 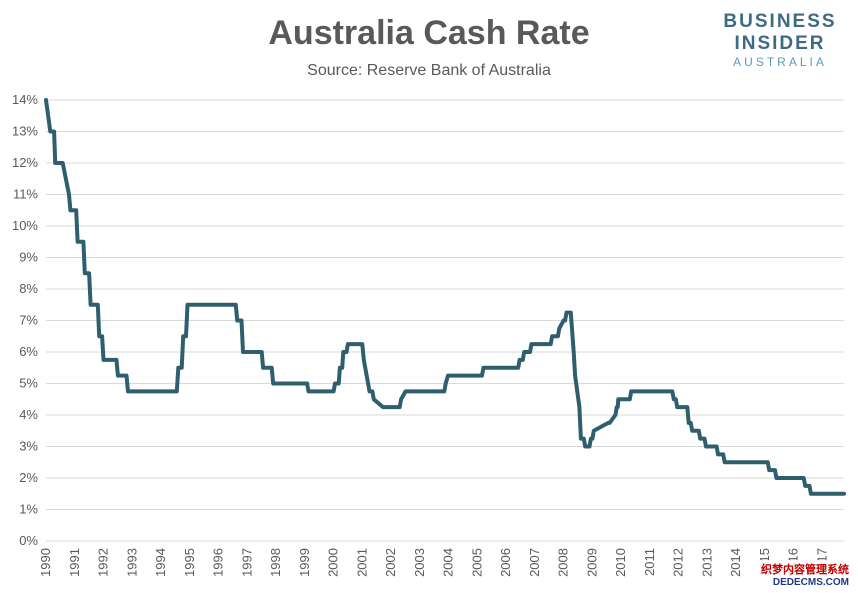 I want to click on y-tick-label: 6%, so click(x=28, y=351).